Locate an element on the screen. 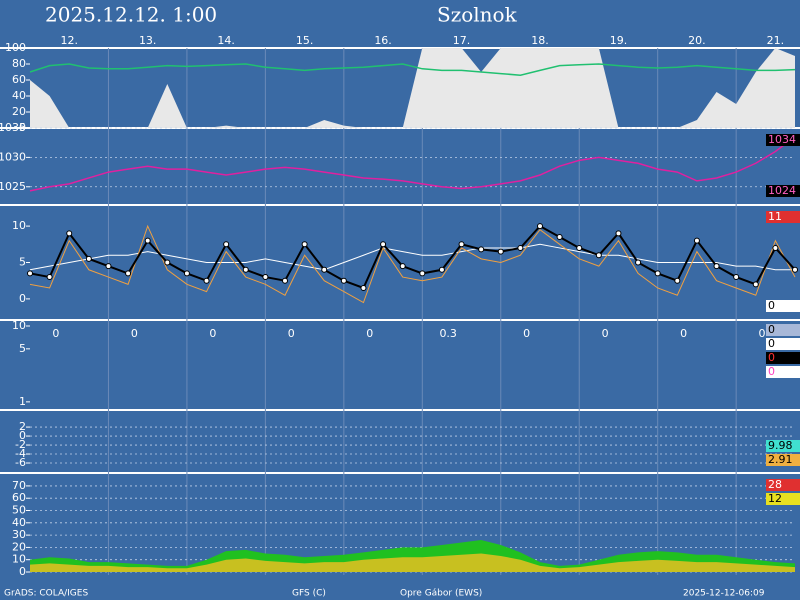  y-tick-label: 1 is located at coordinates (22, 401).